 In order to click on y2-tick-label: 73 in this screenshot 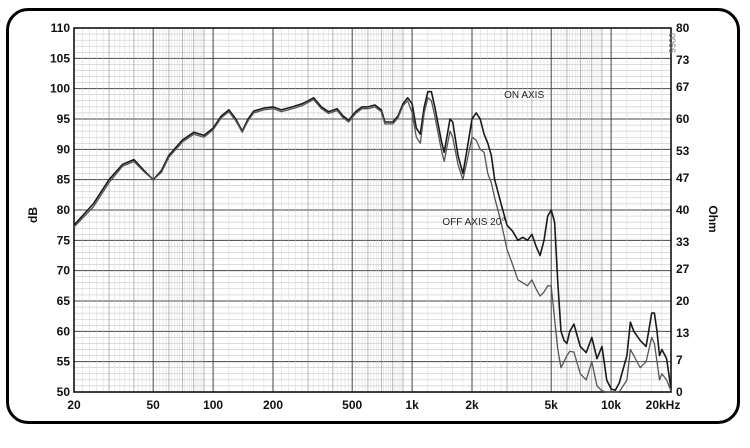, I will do `click(683, 60)`.